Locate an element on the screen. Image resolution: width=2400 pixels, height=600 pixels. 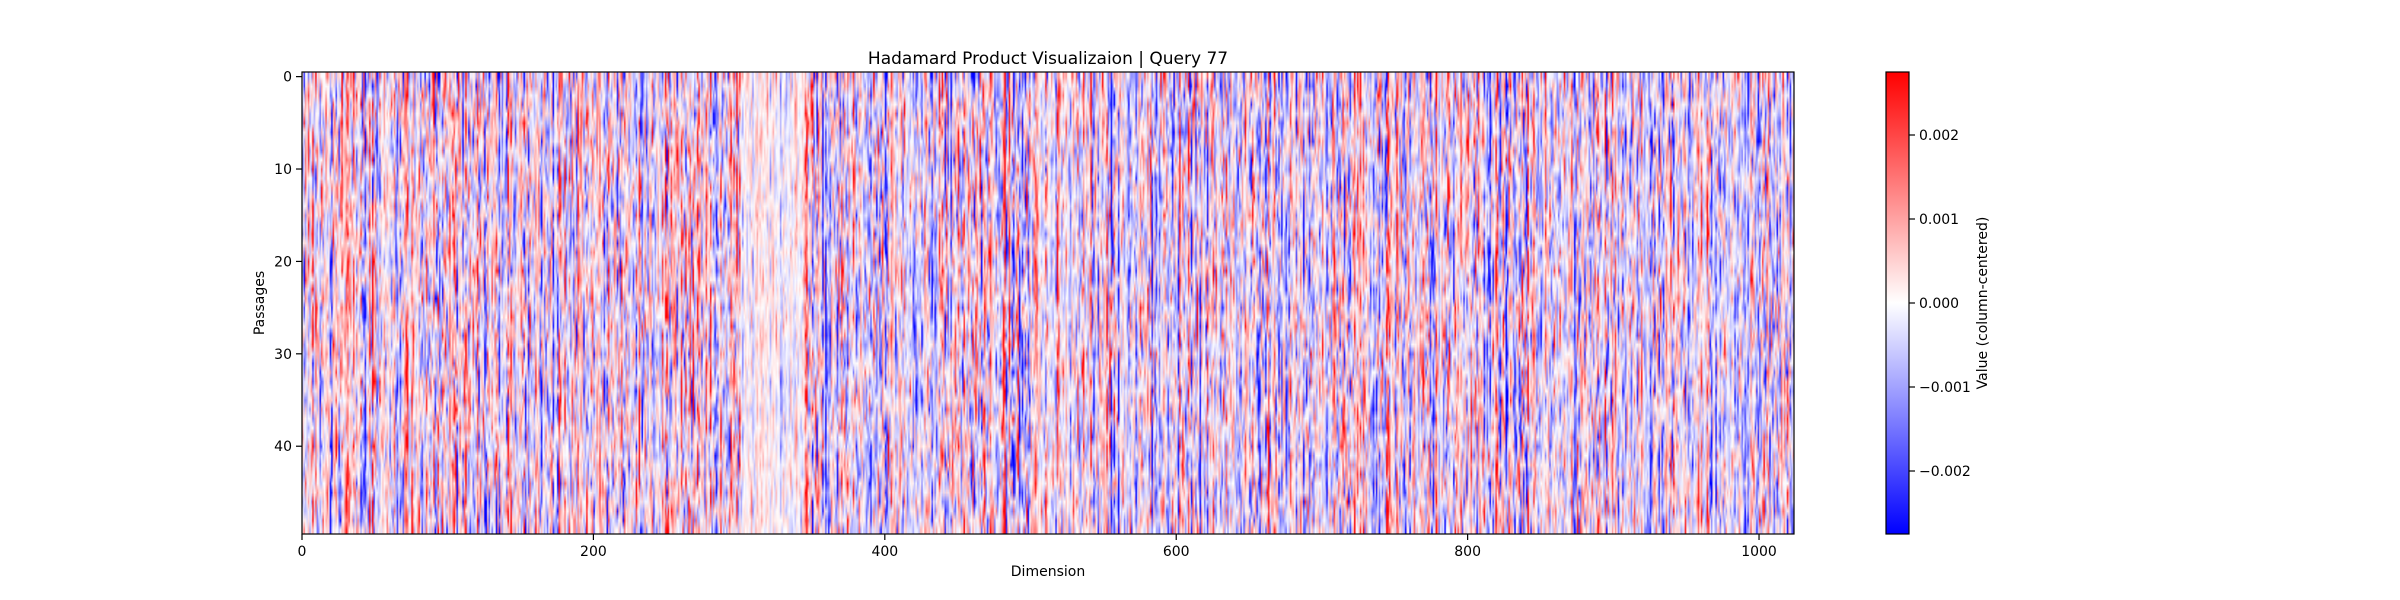
x-tick-label: 600 is located at coordinates (1176, 552).